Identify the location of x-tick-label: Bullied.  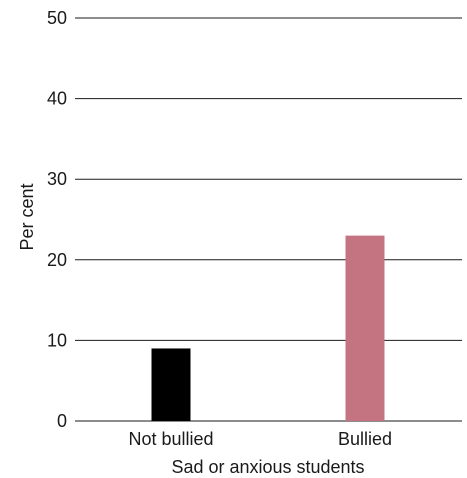
(365, 439).